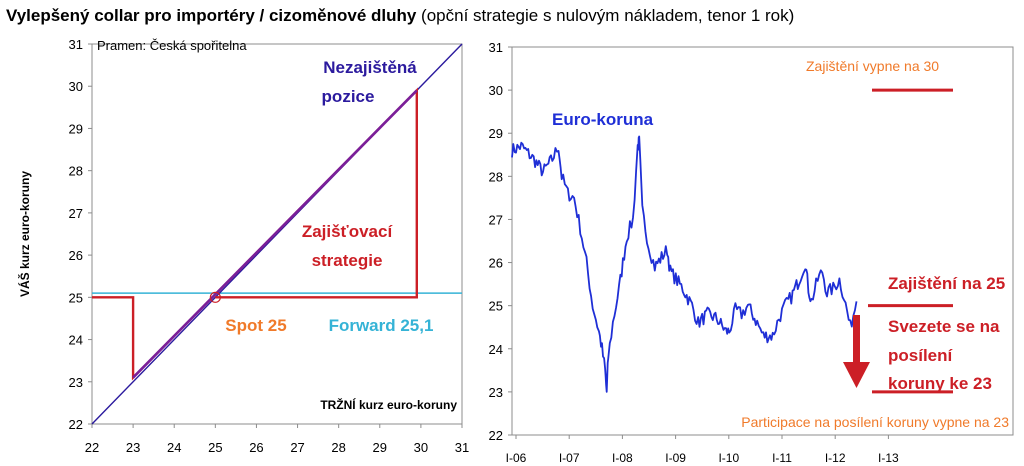  I want to click on right-y-tick-label: 24, so click(496, 349).